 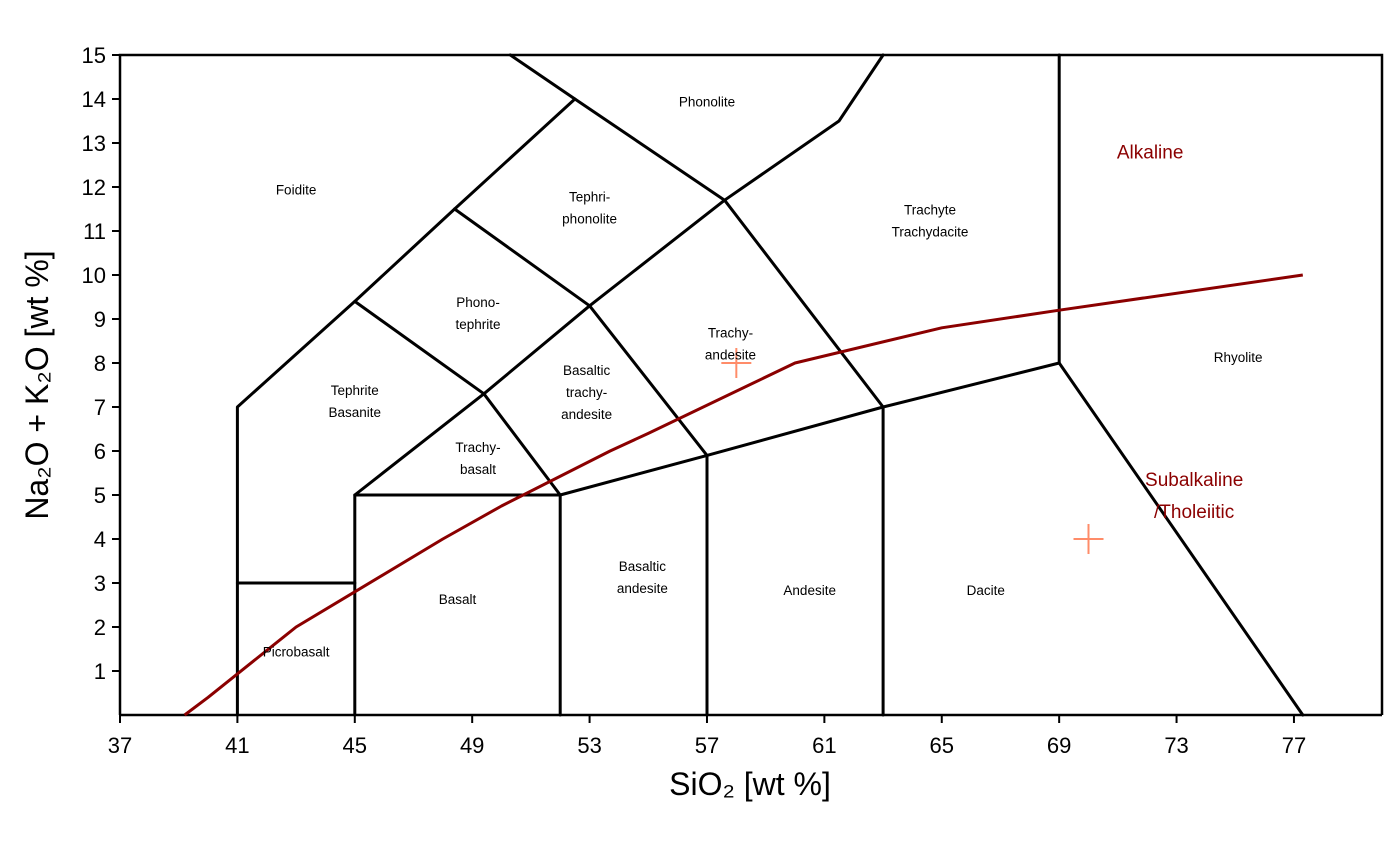 I want to click on field-label: Trachyte, so click(x=930, y=210).